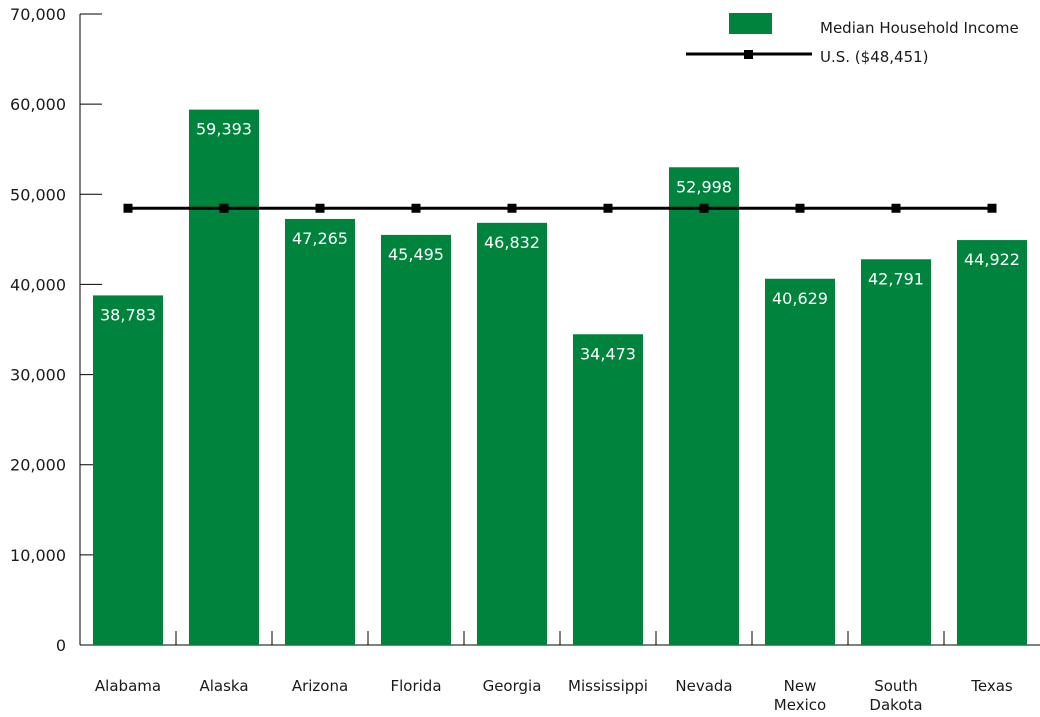 The width and height of the screenshot is (1040, 717). I want to click on x-tick-label: Nevada, so click(703, 686).